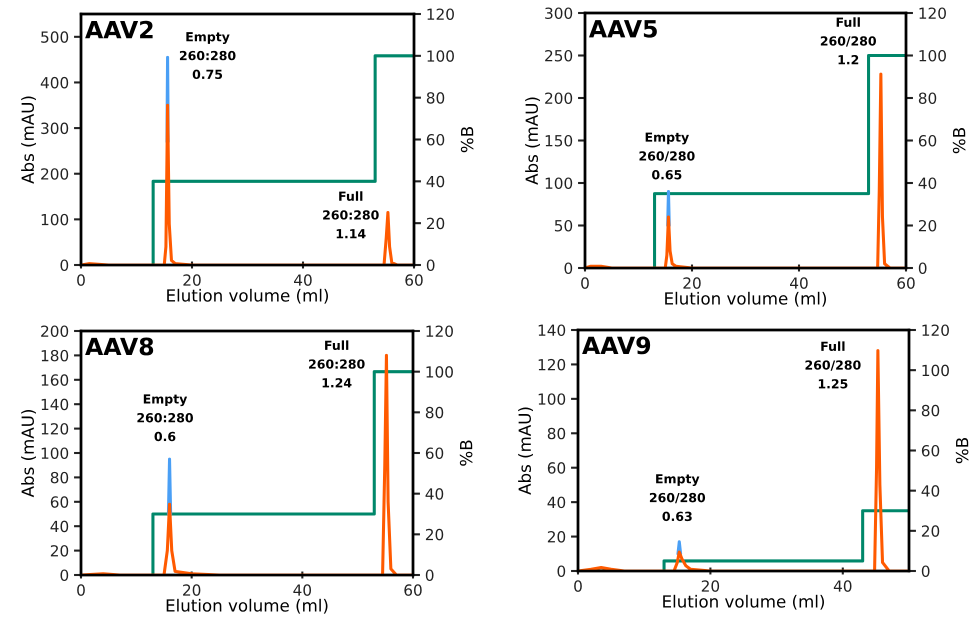 The image size is (971, 621). What do you see at coordinates (848, 40) in the screenshot?
I see `annotation: Full 260/280 1.2` at bounding box center [848, 40].